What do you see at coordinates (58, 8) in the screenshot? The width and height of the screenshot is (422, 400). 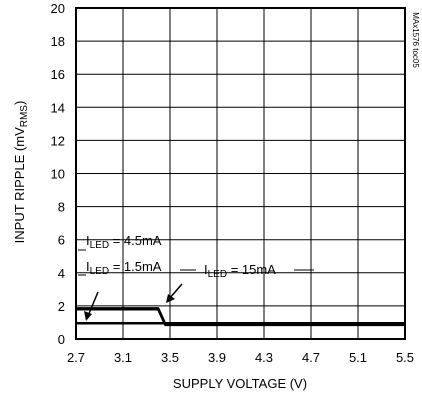 I see `y-tick-label-10: 20` at bounding box center [58, 8].